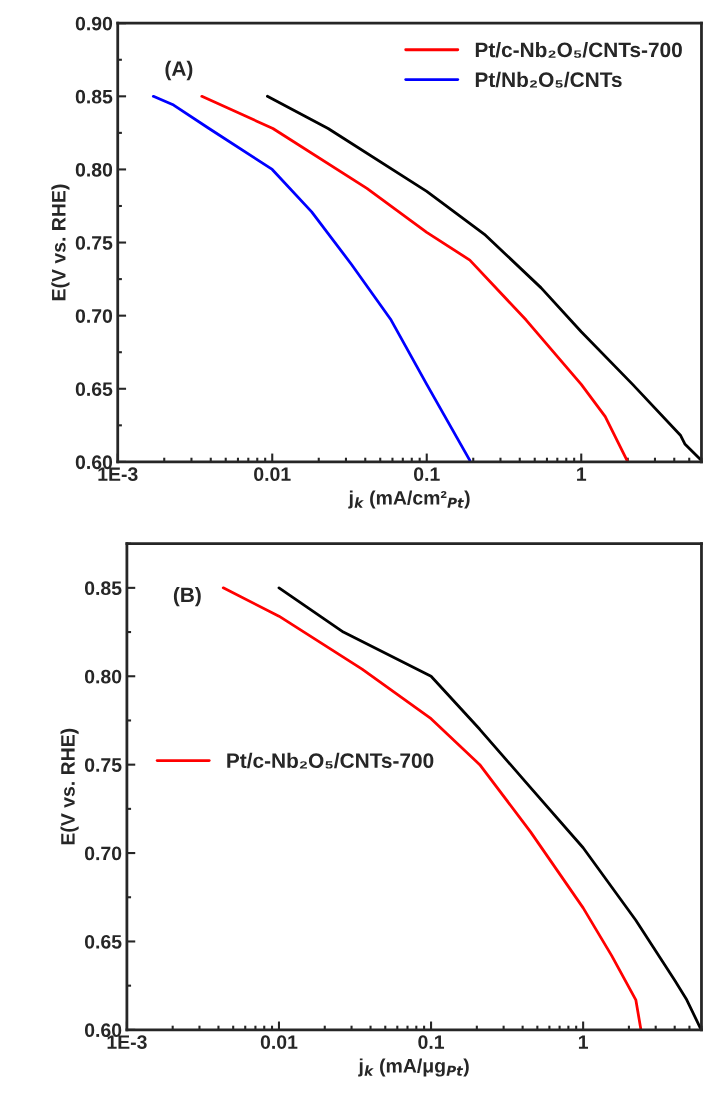  I want to click on y-tick-label: 0.60, so click(103, 1030).